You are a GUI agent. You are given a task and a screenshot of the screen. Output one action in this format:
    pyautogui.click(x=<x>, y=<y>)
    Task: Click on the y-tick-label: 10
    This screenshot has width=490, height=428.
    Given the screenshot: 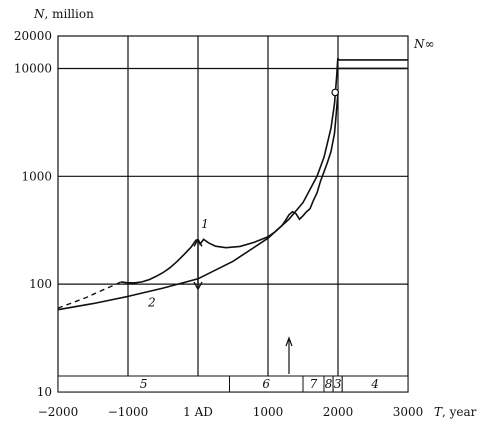 What is the action you would take?
    pyautogui.click(x=44, y=392)
    